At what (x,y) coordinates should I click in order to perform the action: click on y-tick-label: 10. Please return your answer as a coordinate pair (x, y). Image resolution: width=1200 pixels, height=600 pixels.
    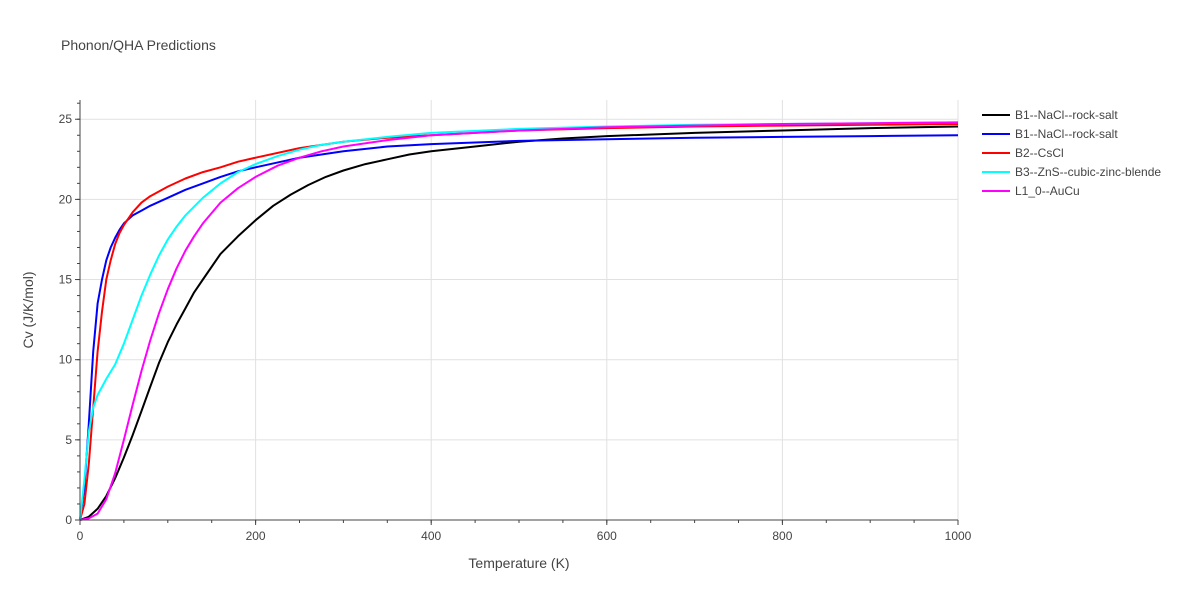
    Looking at the image, I should click on (66, 360).